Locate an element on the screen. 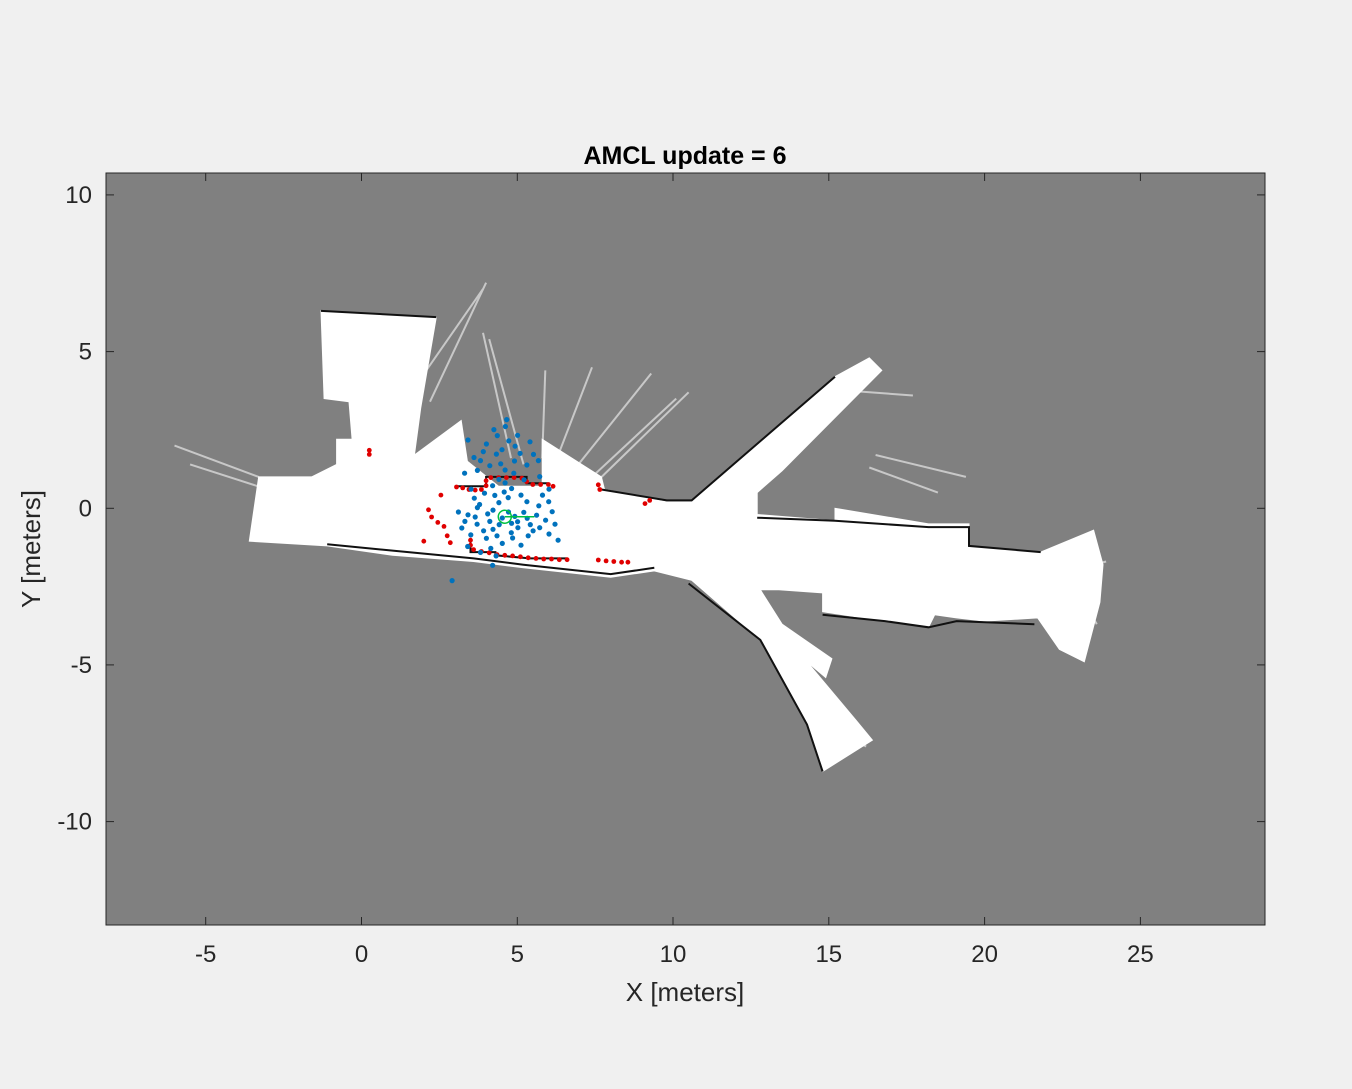 Image resolution: width=1352 pixels, height=1089 pixels. y-tick-label-1: 5 is located at coordinates (85, 352).